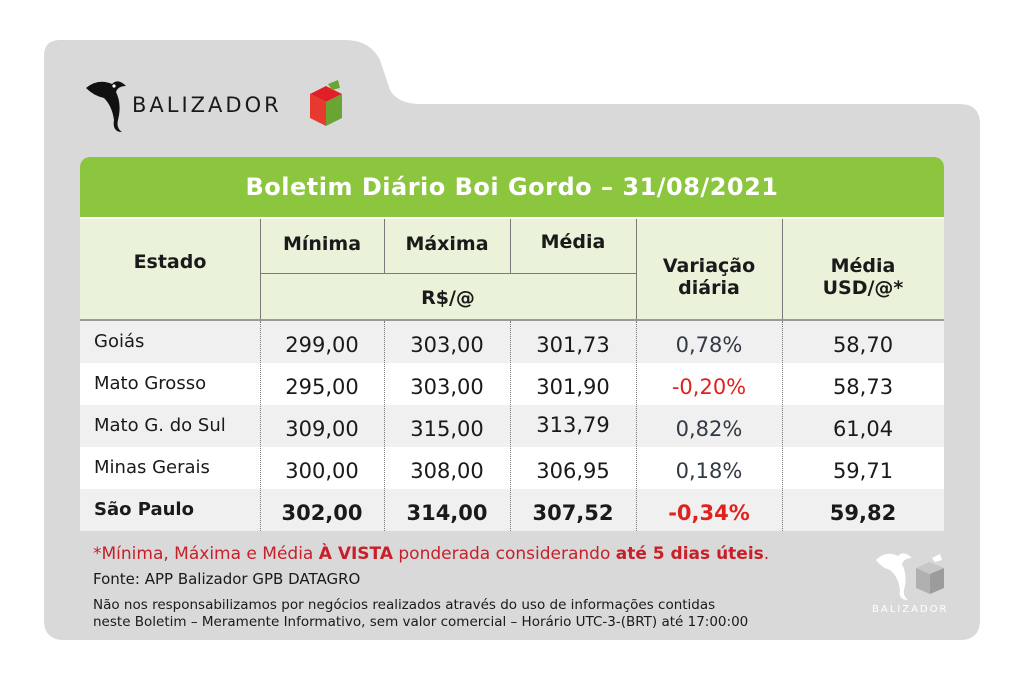  What do you see at coordinates (766, 554) in the screenshot?
I see `footnote-text: .` at bounding box center [766, 554].